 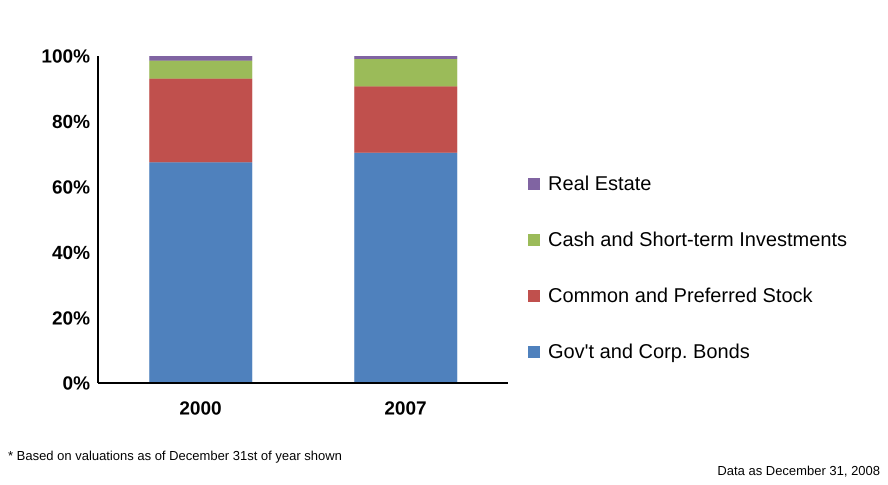 I want to click on y-tick-label: 60%, so click(x=71, y=188).